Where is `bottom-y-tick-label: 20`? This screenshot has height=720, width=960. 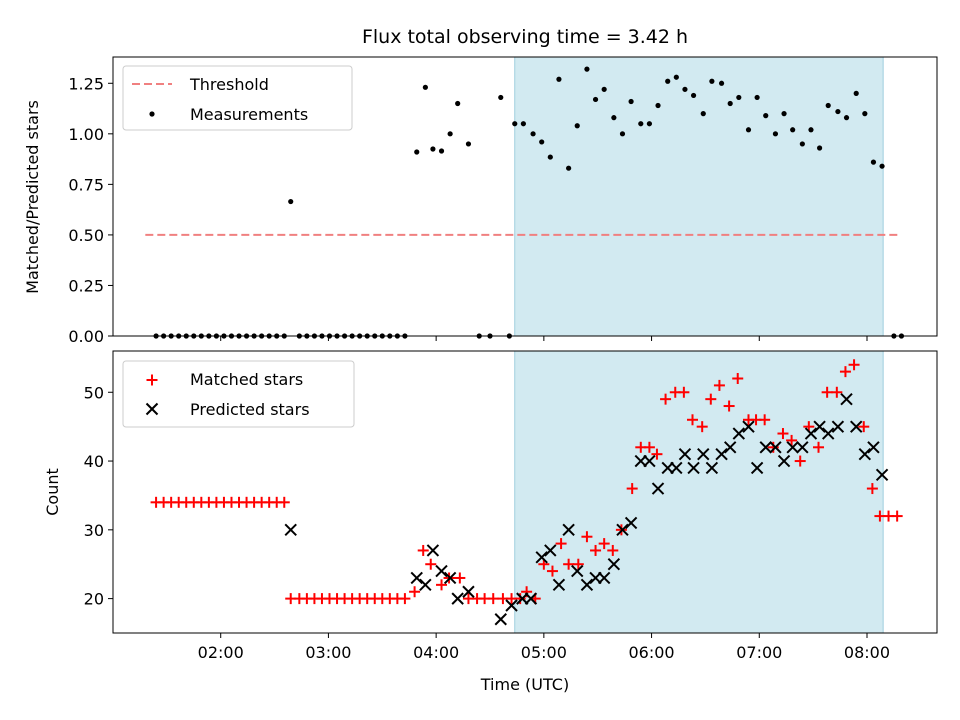 bottom-y-tick-label: 20 is located at coordinates (94, 599).